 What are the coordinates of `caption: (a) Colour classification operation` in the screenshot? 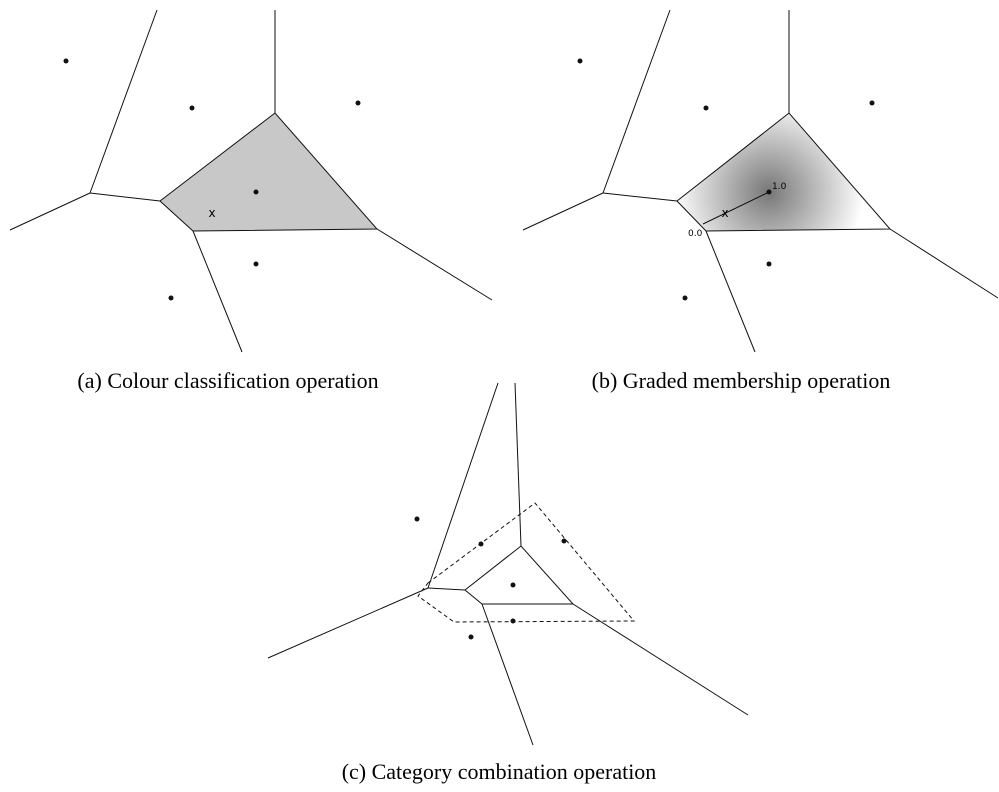 It's located at (227, 380).